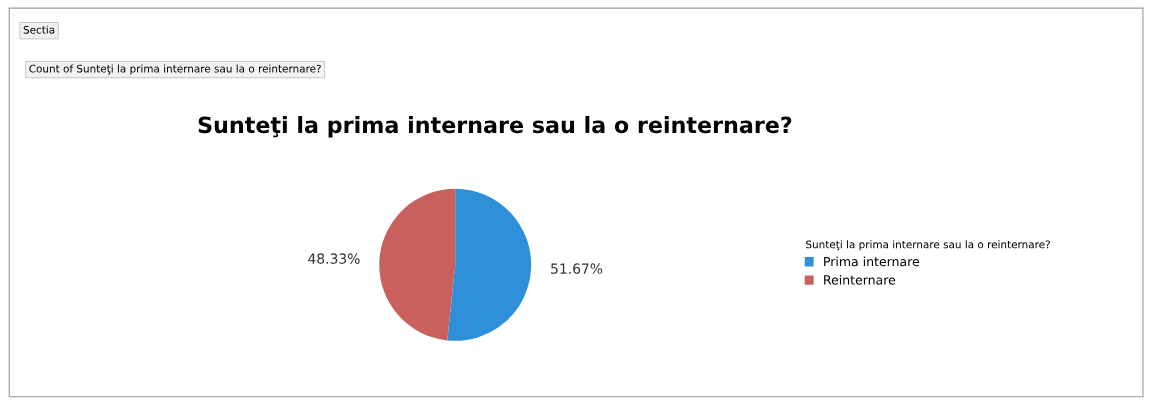  I want to click on legend-label: Prima internare, so click(872, 261).